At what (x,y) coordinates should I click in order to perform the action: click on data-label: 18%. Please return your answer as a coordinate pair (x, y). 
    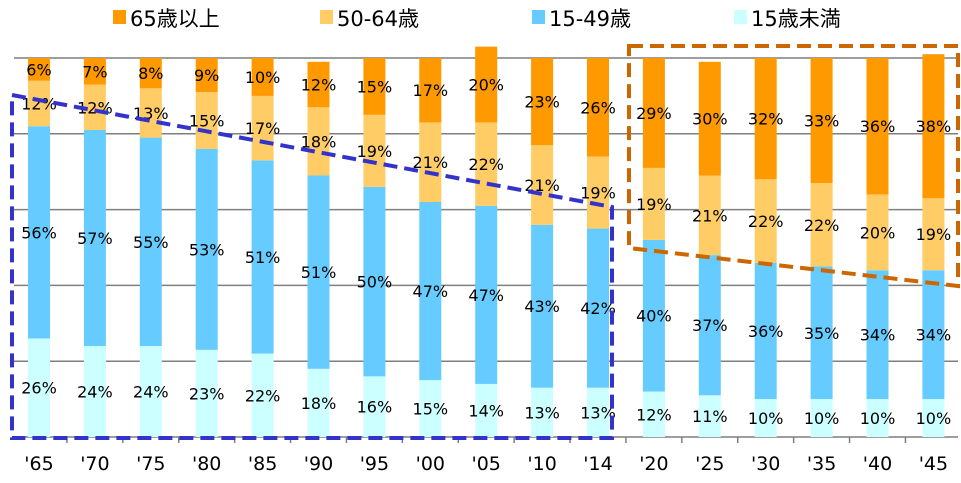
    Looking at the image, I should click on (319, 403).